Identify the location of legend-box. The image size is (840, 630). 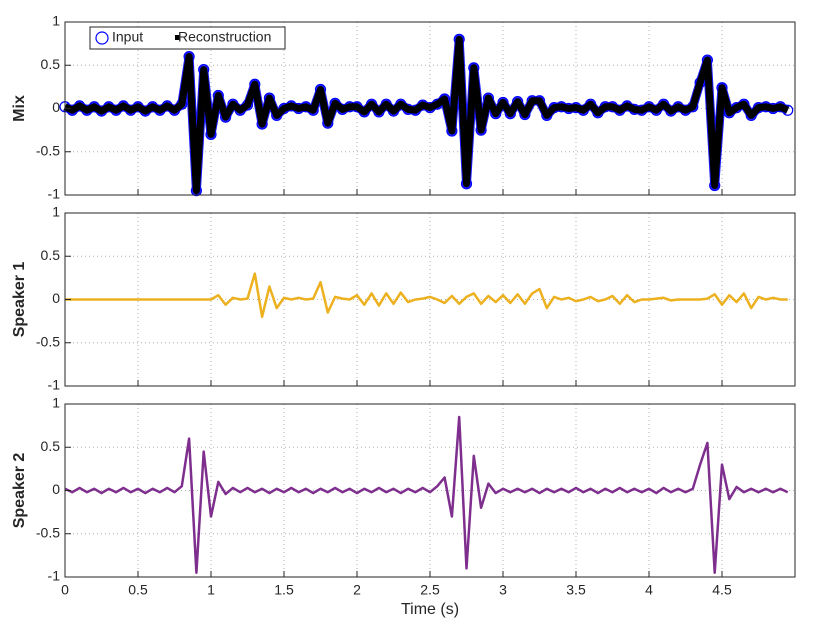
(187, 38).